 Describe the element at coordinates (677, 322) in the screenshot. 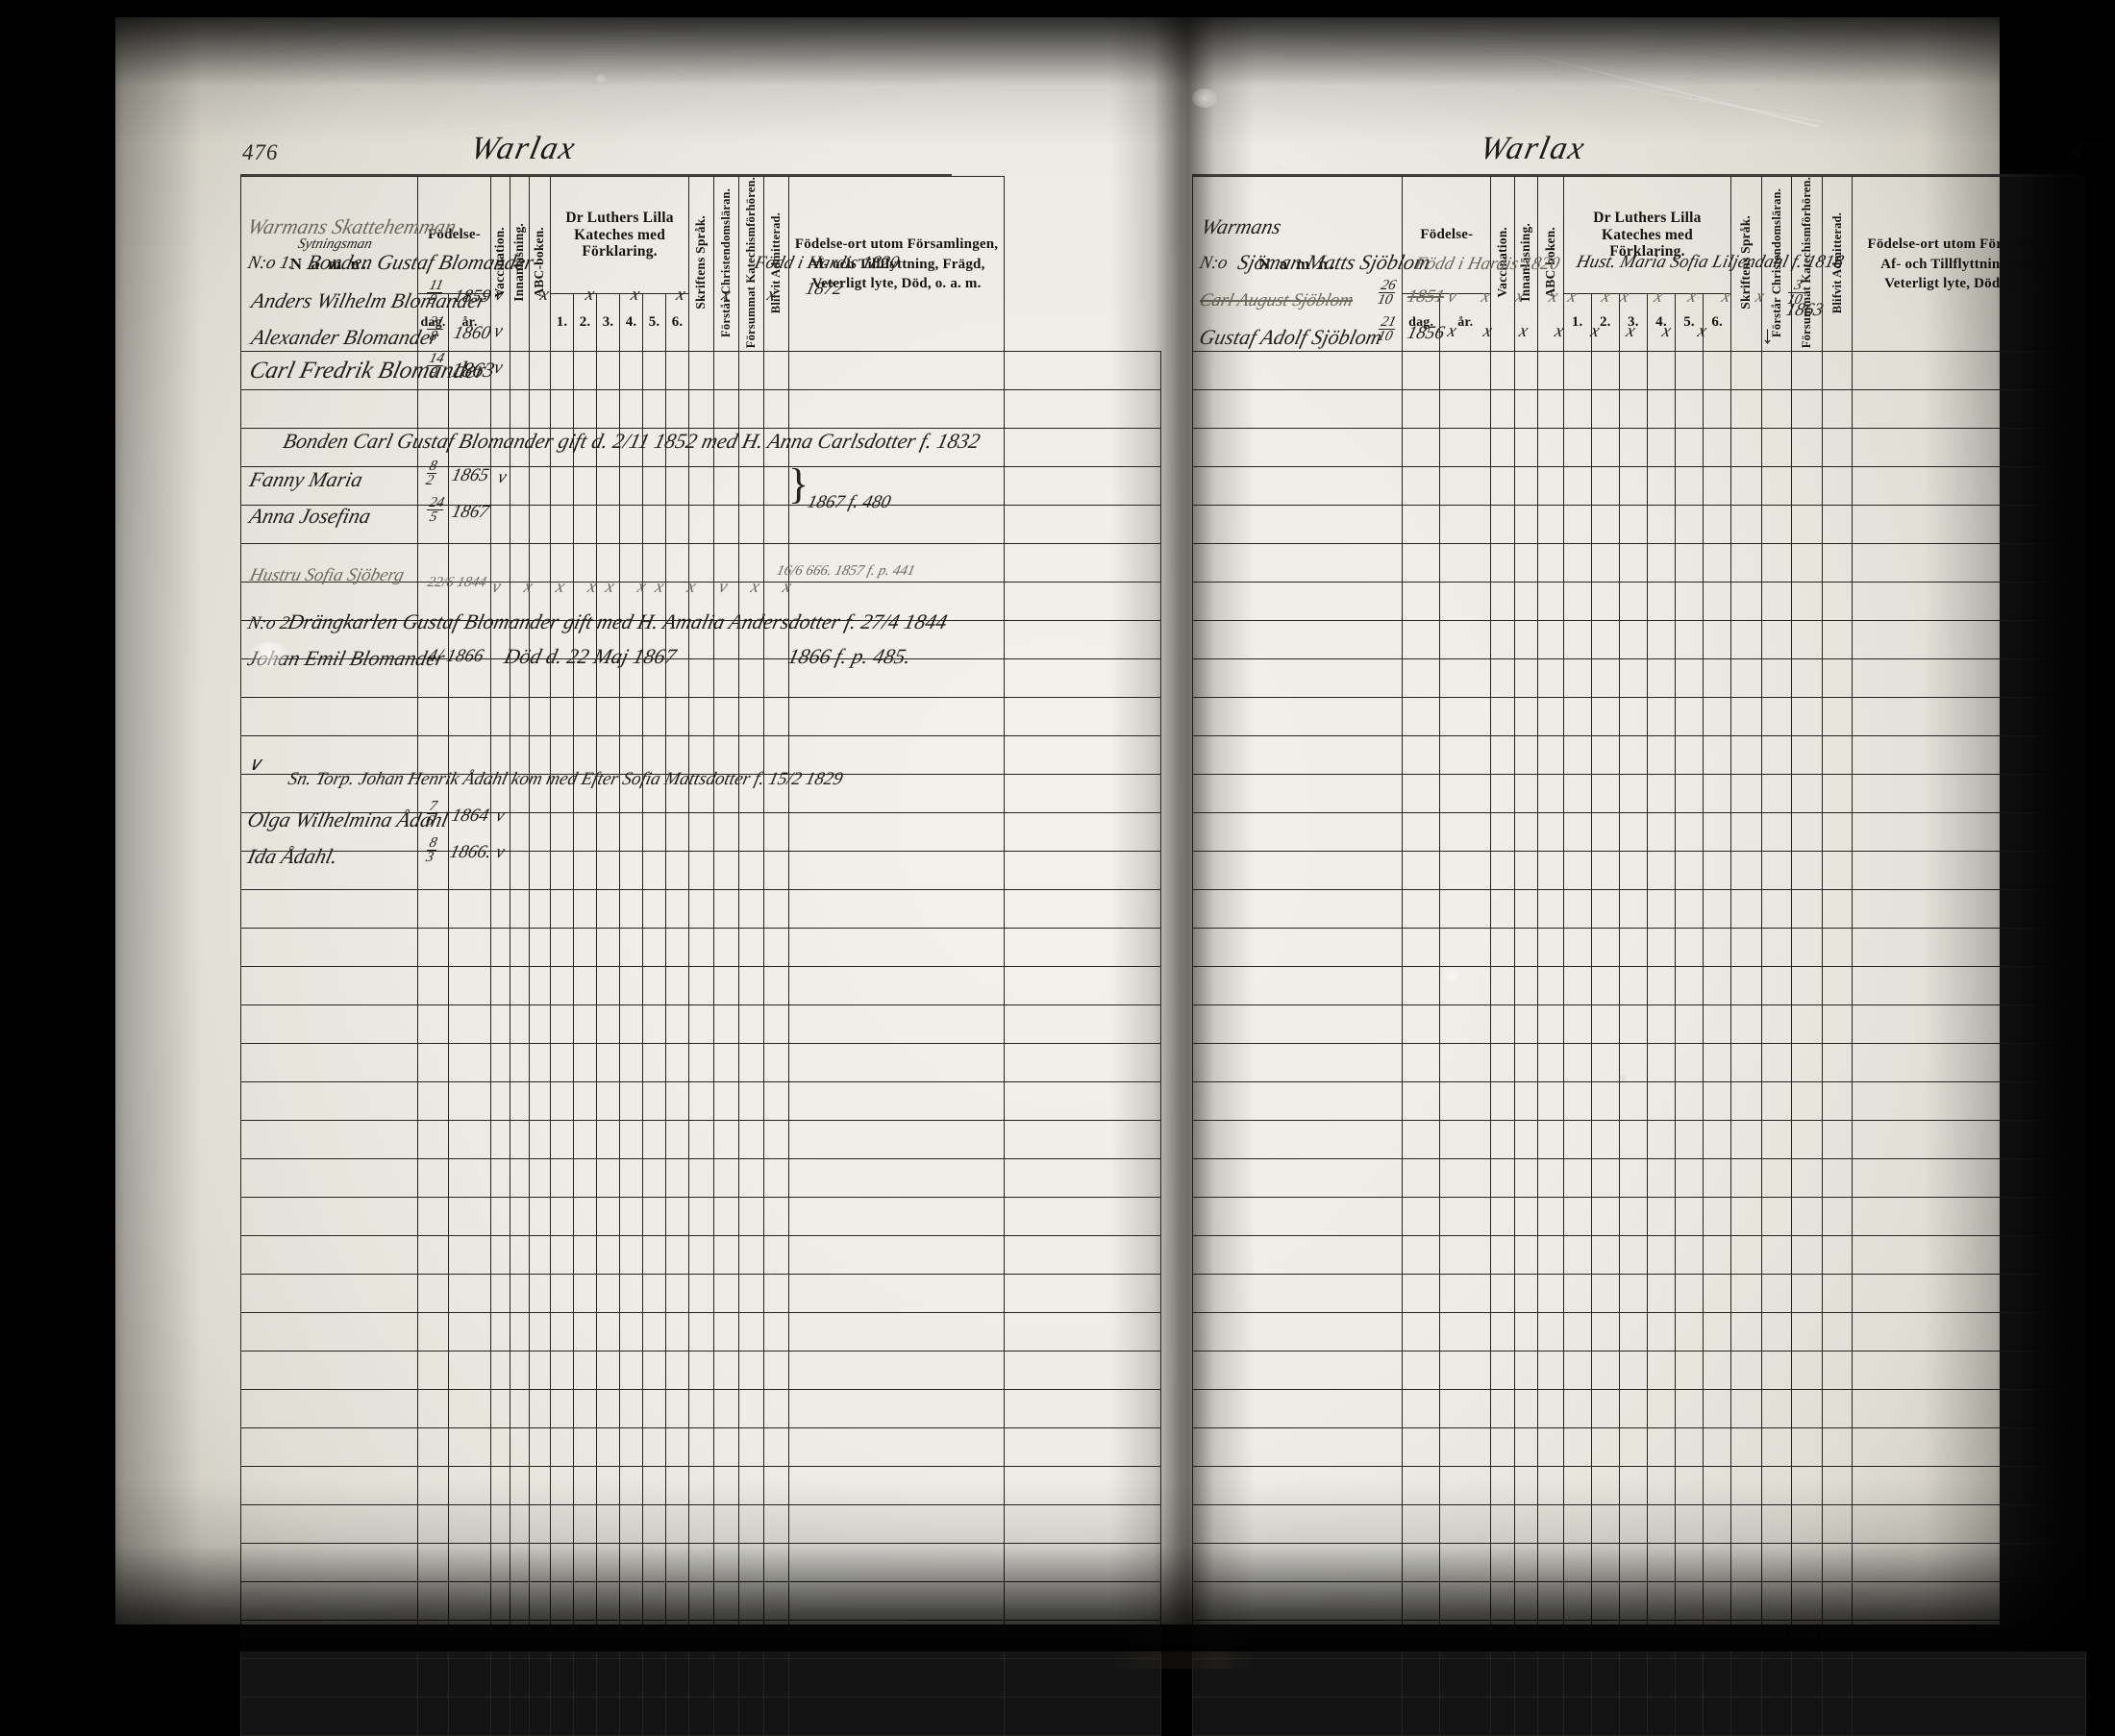

I see `col-cat-6: 6.` at that location.